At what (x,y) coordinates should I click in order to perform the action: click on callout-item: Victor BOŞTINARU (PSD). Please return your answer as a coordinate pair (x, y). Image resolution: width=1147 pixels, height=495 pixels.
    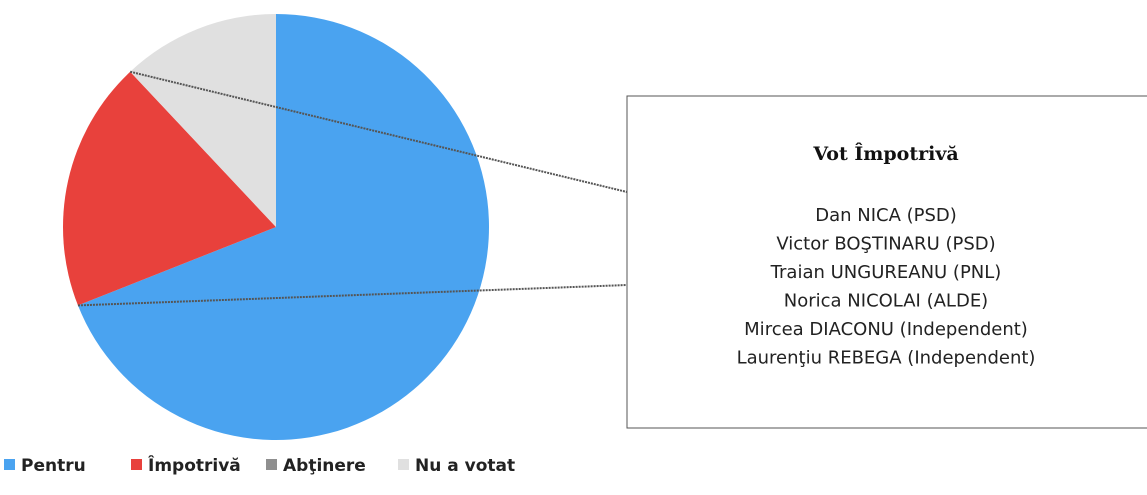
    Looking at the image, I should click on (885, 244).